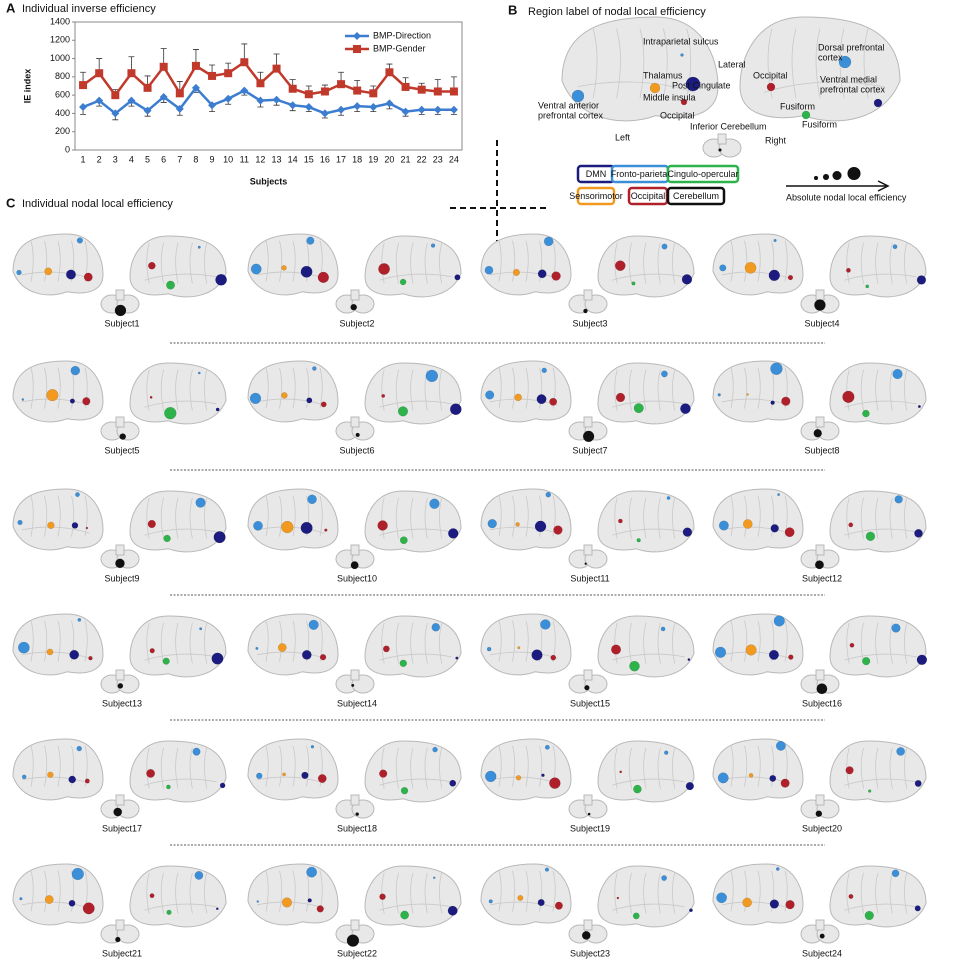 The height and width of the screenshot is (967, 965). What do you see at coordinates (820, 660) in the screenshot?
I see `subject-cell: Subject16` at bounding box center [820, 660].